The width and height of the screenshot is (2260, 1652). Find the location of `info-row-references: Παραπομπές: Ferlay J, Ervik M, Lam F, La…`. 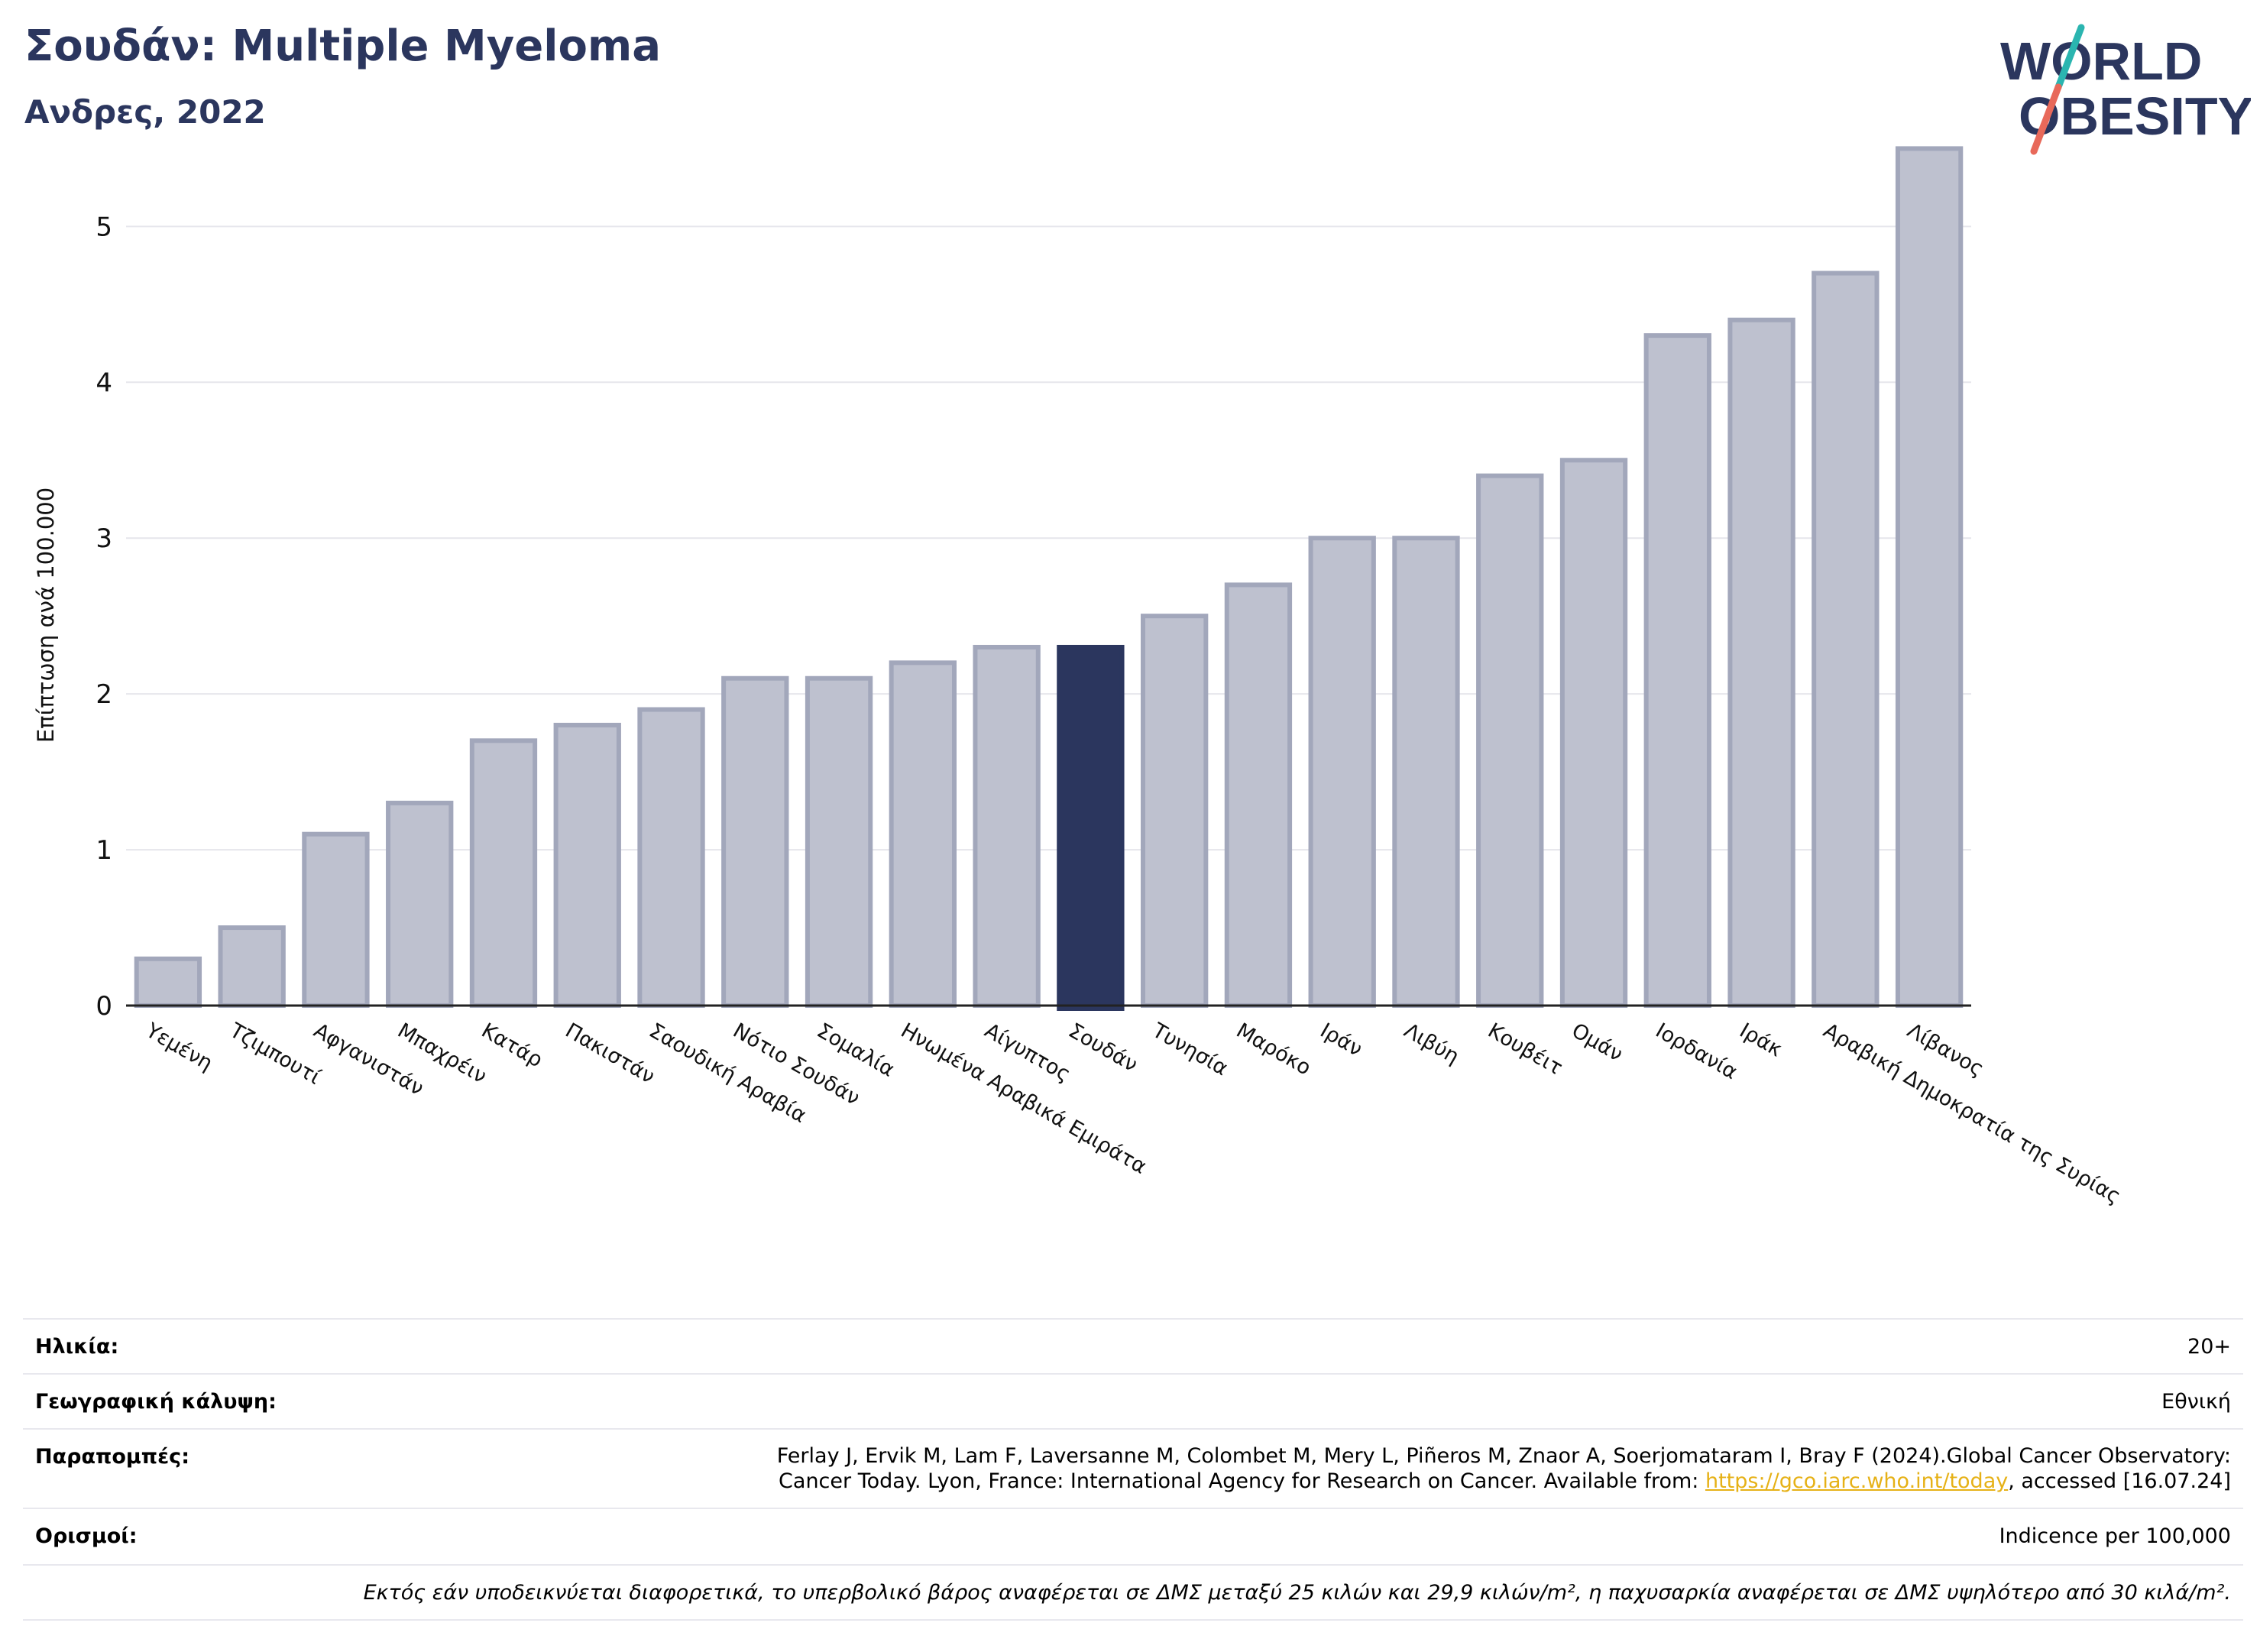

info-row-references: Παραπομπές: Ferlay J, Ervik M, Lam F, La… is located at coordinates (1133, 1468).